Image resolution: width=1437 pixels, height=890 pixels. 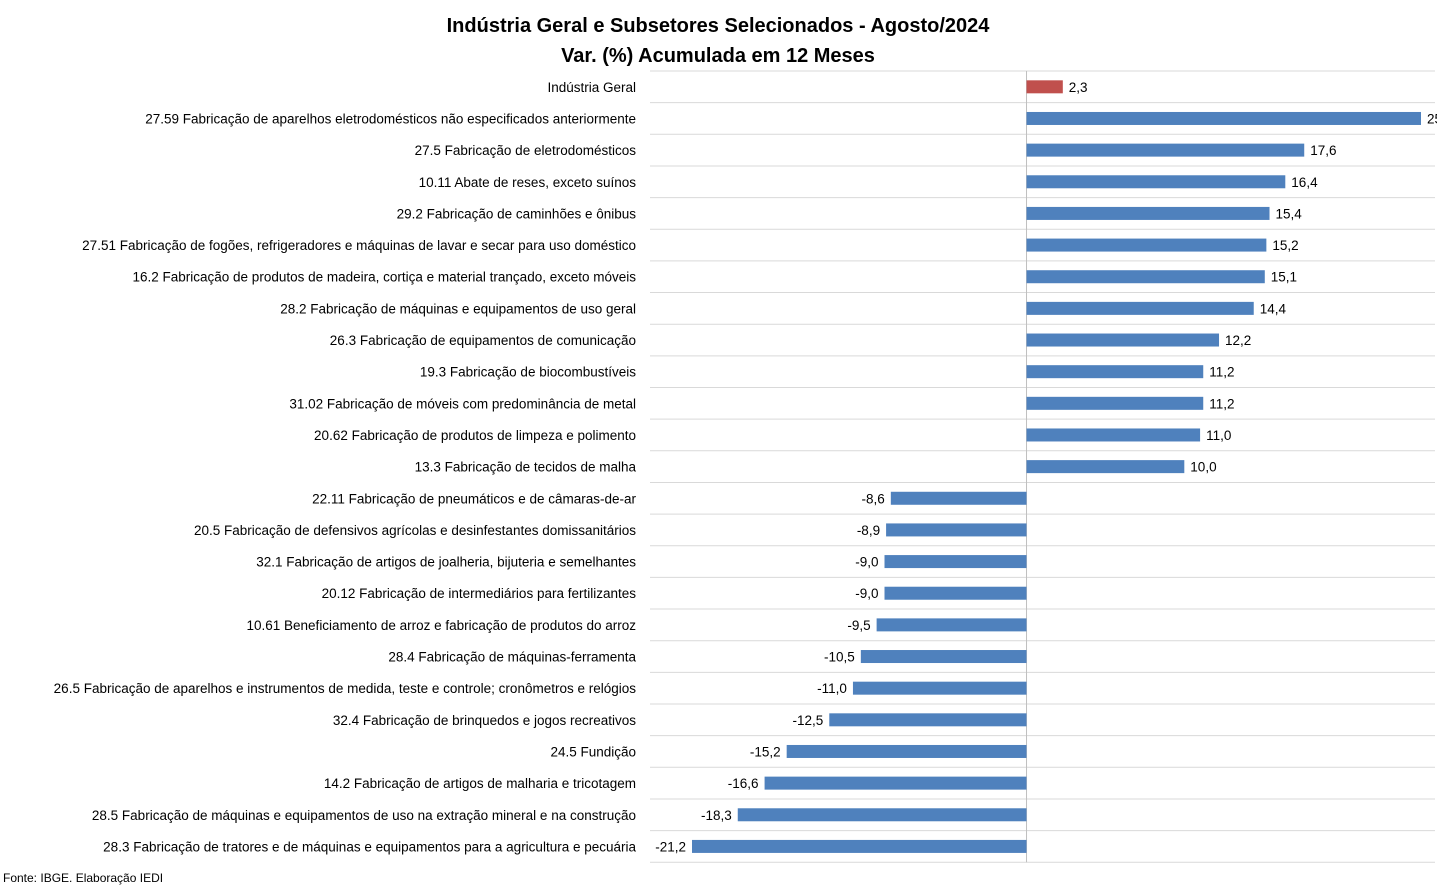 I want to click on data-label: 11,0, so click(x=1218, y=435).